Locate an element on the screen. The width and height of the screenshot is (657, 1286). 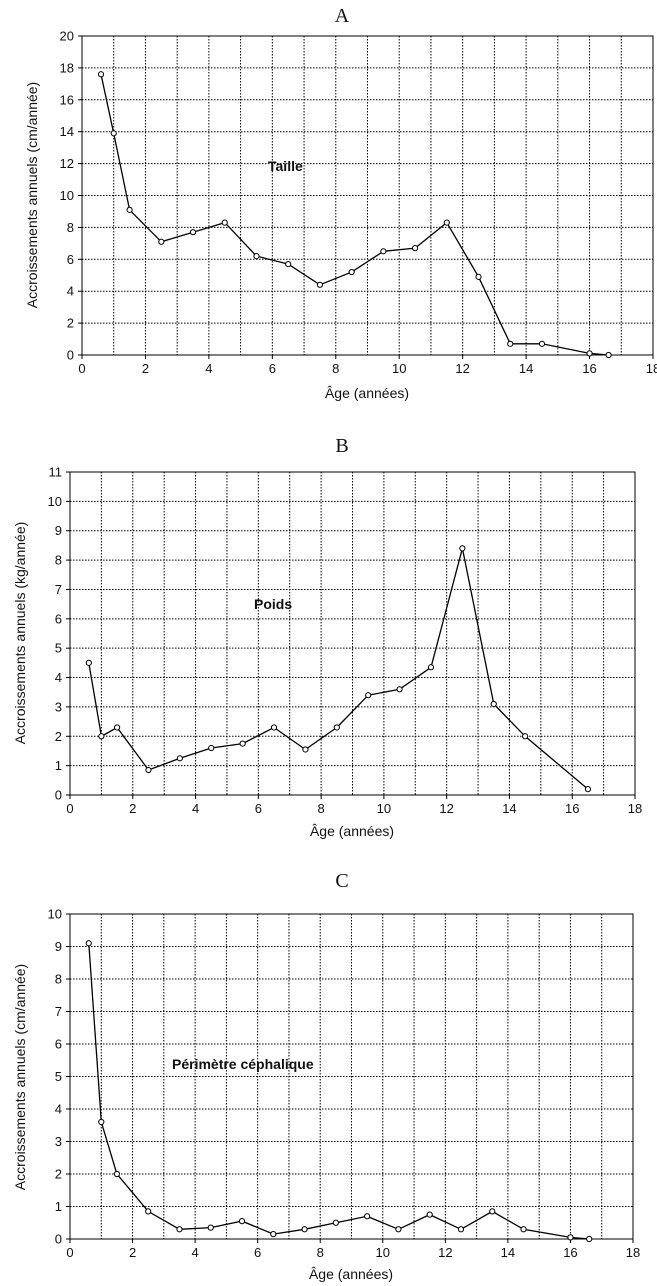
panel-a-xlabel: Âge (années) is located at coordinates (367, 393).